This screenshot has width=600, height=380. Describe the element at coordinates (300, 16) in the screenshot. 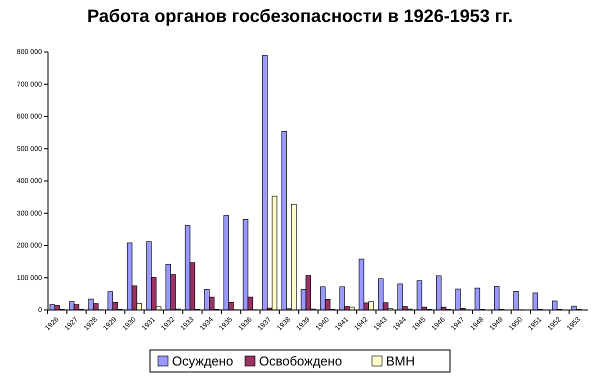

I see `chart-title: Работа органов госбезопасности в 1926-1953 гг.` at that location.